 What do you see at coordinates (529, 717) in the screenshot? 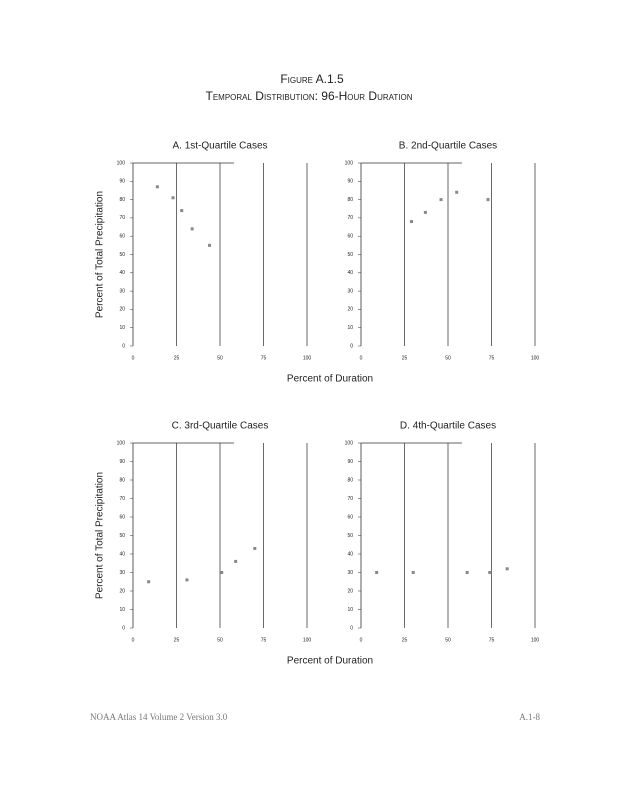
I see `footer-right: A.1-8` at bounding box center [529, 717].